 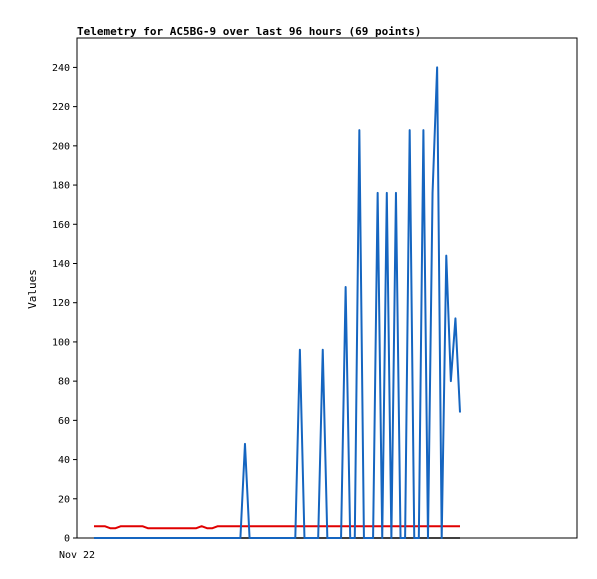 I want to click on y-tick-label: 120, so click(x=61, y=303).